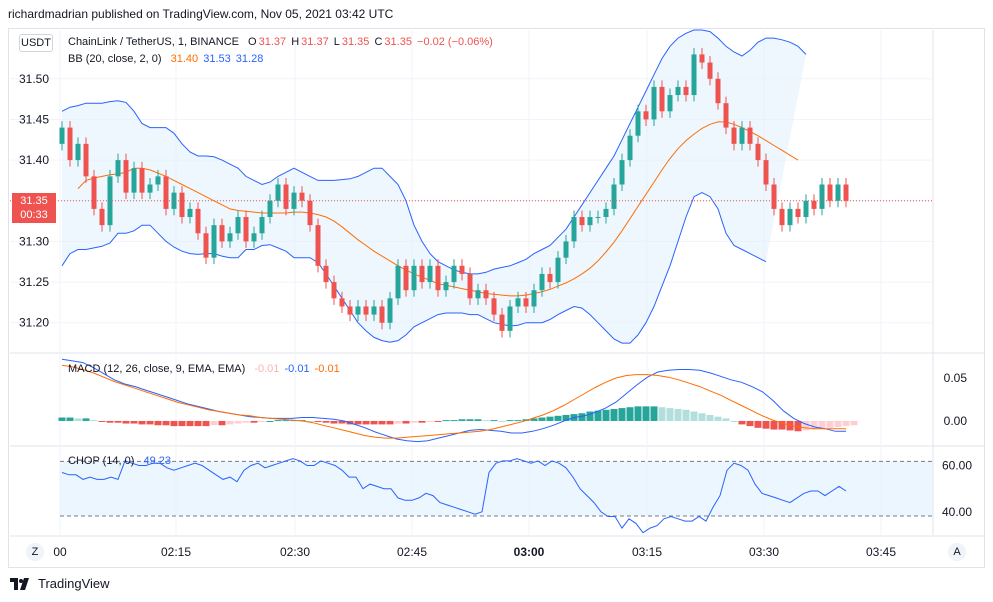 The width and height of the screenshot is (993, 602). I want to click on time-tick-label: 02:15, so click(176, 552).